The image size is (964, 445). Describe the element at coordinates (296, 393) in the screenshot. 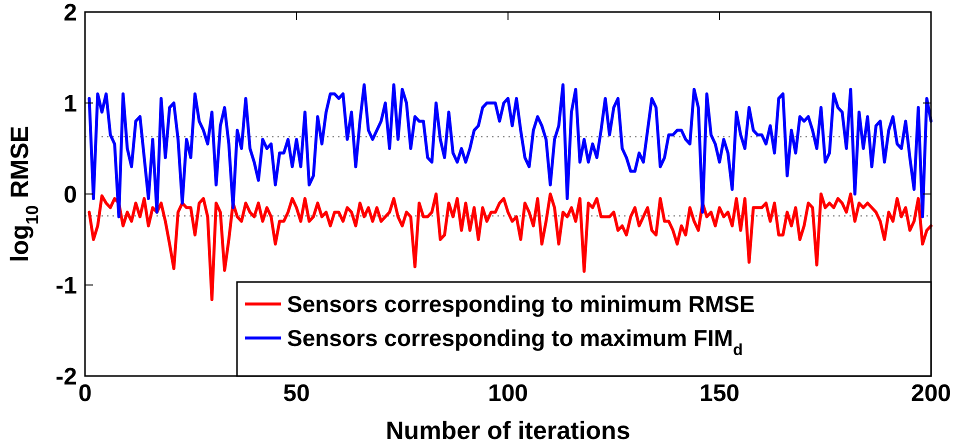

I see `x-tick-label: 50` at that location.